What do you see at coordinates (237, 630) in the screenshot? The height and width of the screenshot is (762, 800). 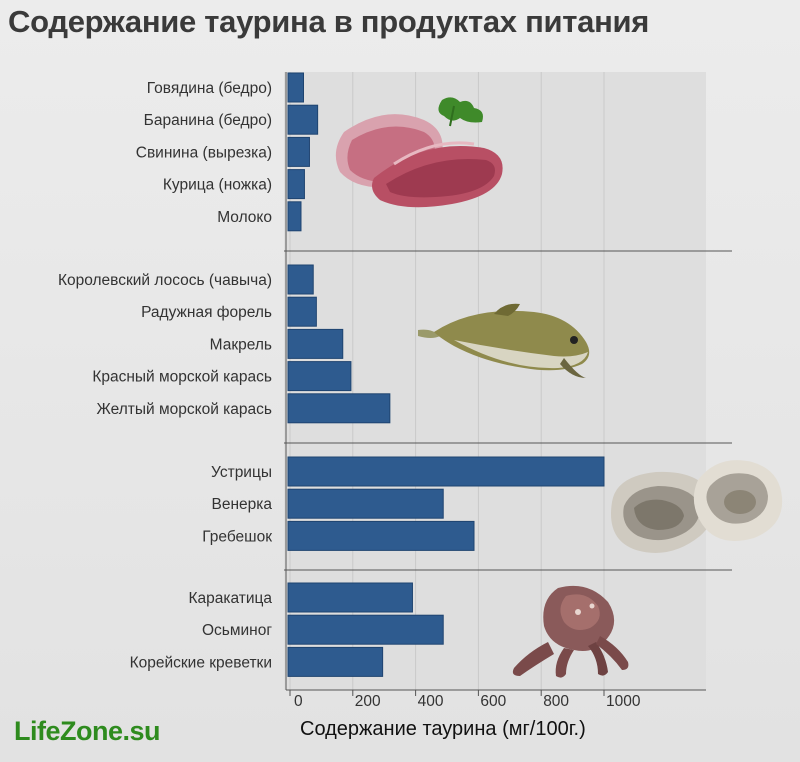 I see `category-label: Осьминог` at bounding box center [237, 630].